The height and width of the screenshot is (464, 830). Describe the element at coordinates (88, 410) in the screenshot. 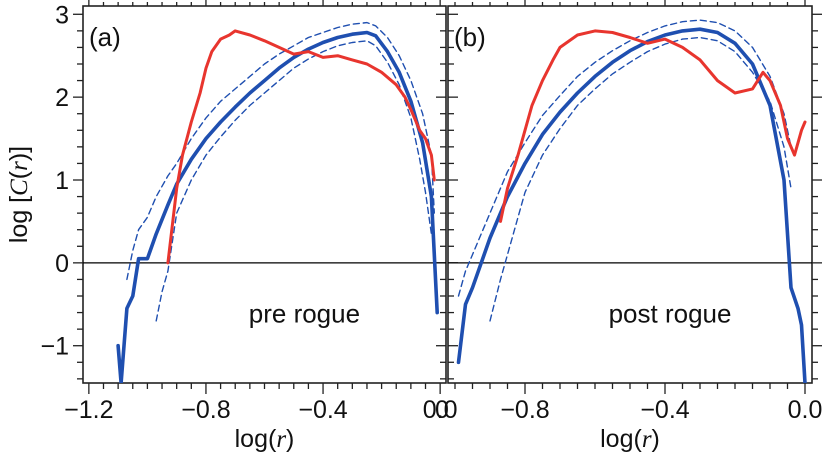

I see `x-tick-label: −1.2` at that location.